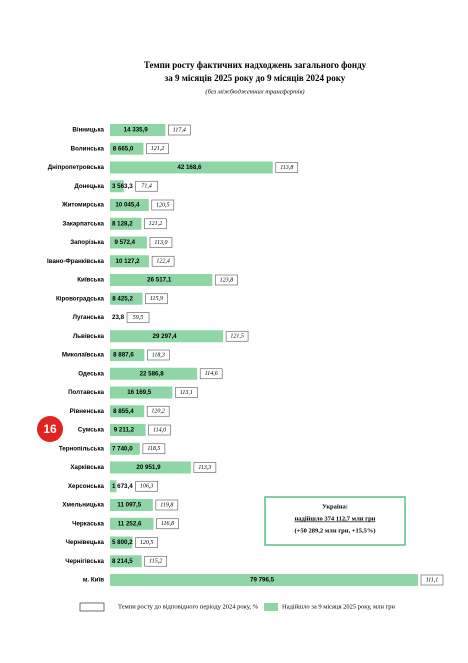  I want to click on category-label: Дніпропетровська, so click(76, 167).